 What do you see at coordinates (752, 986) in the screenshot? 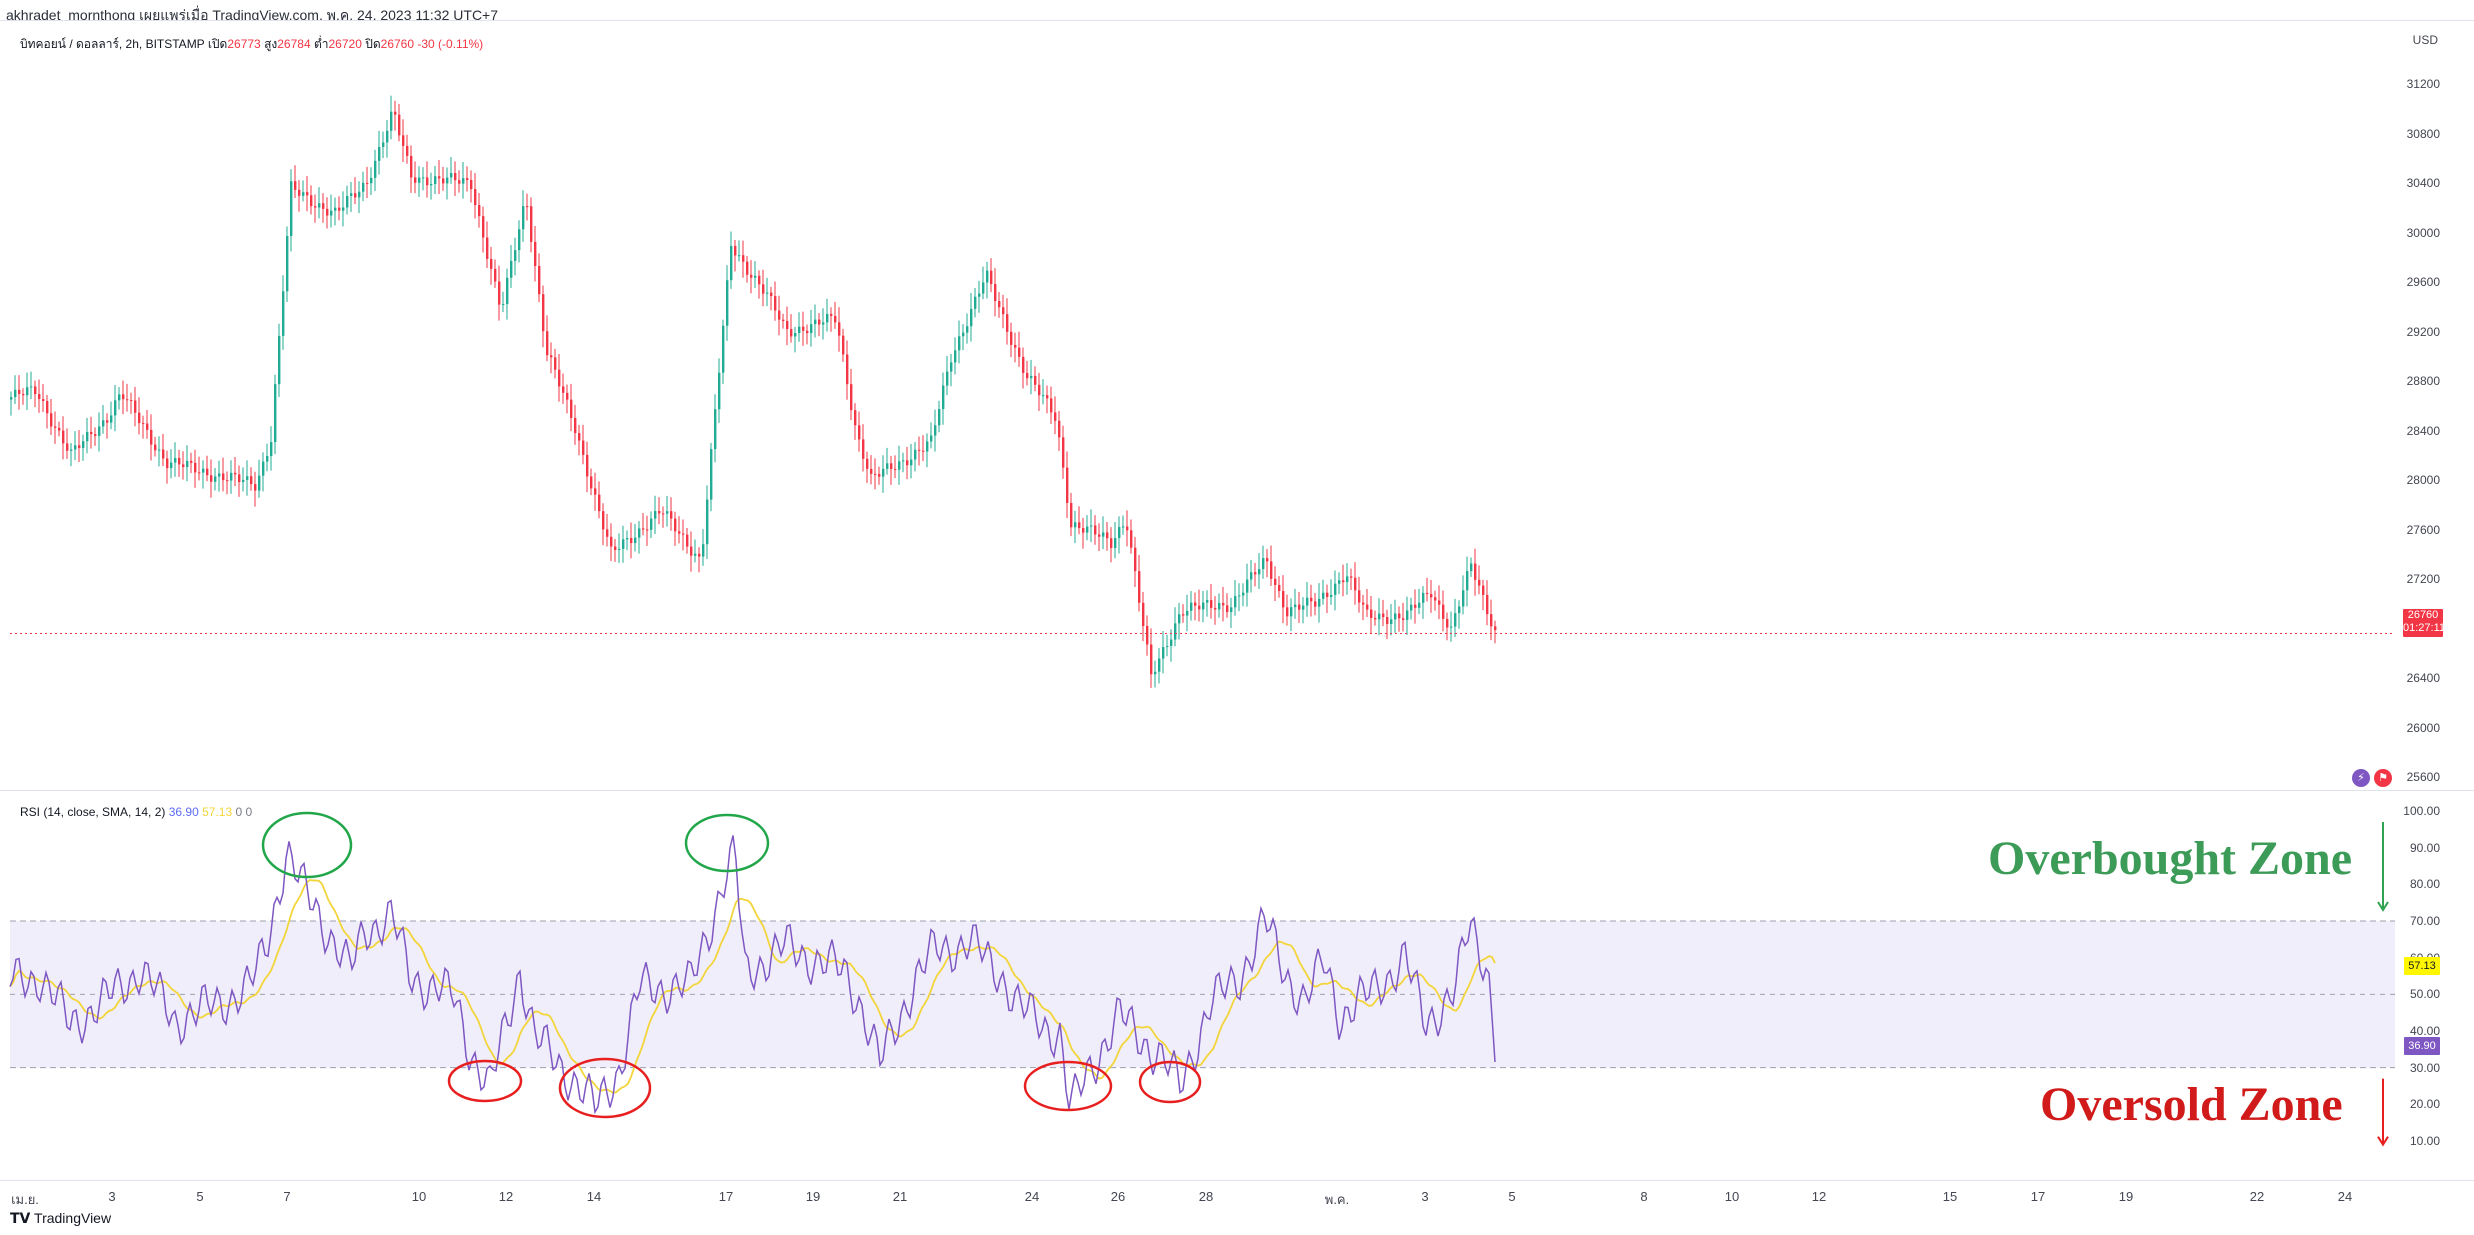
I see `rsi-sma-line` at bounding box center [752, 986].